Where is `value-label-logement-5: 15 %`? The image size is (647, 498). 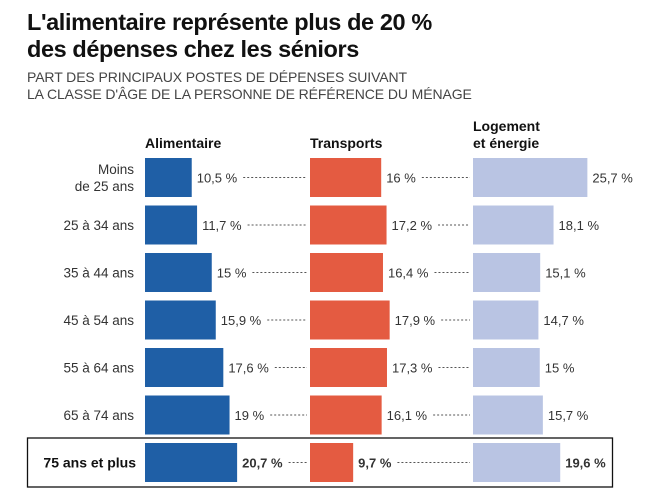 value-label-logement-5: 15 % is located at coordinates (560, 368).